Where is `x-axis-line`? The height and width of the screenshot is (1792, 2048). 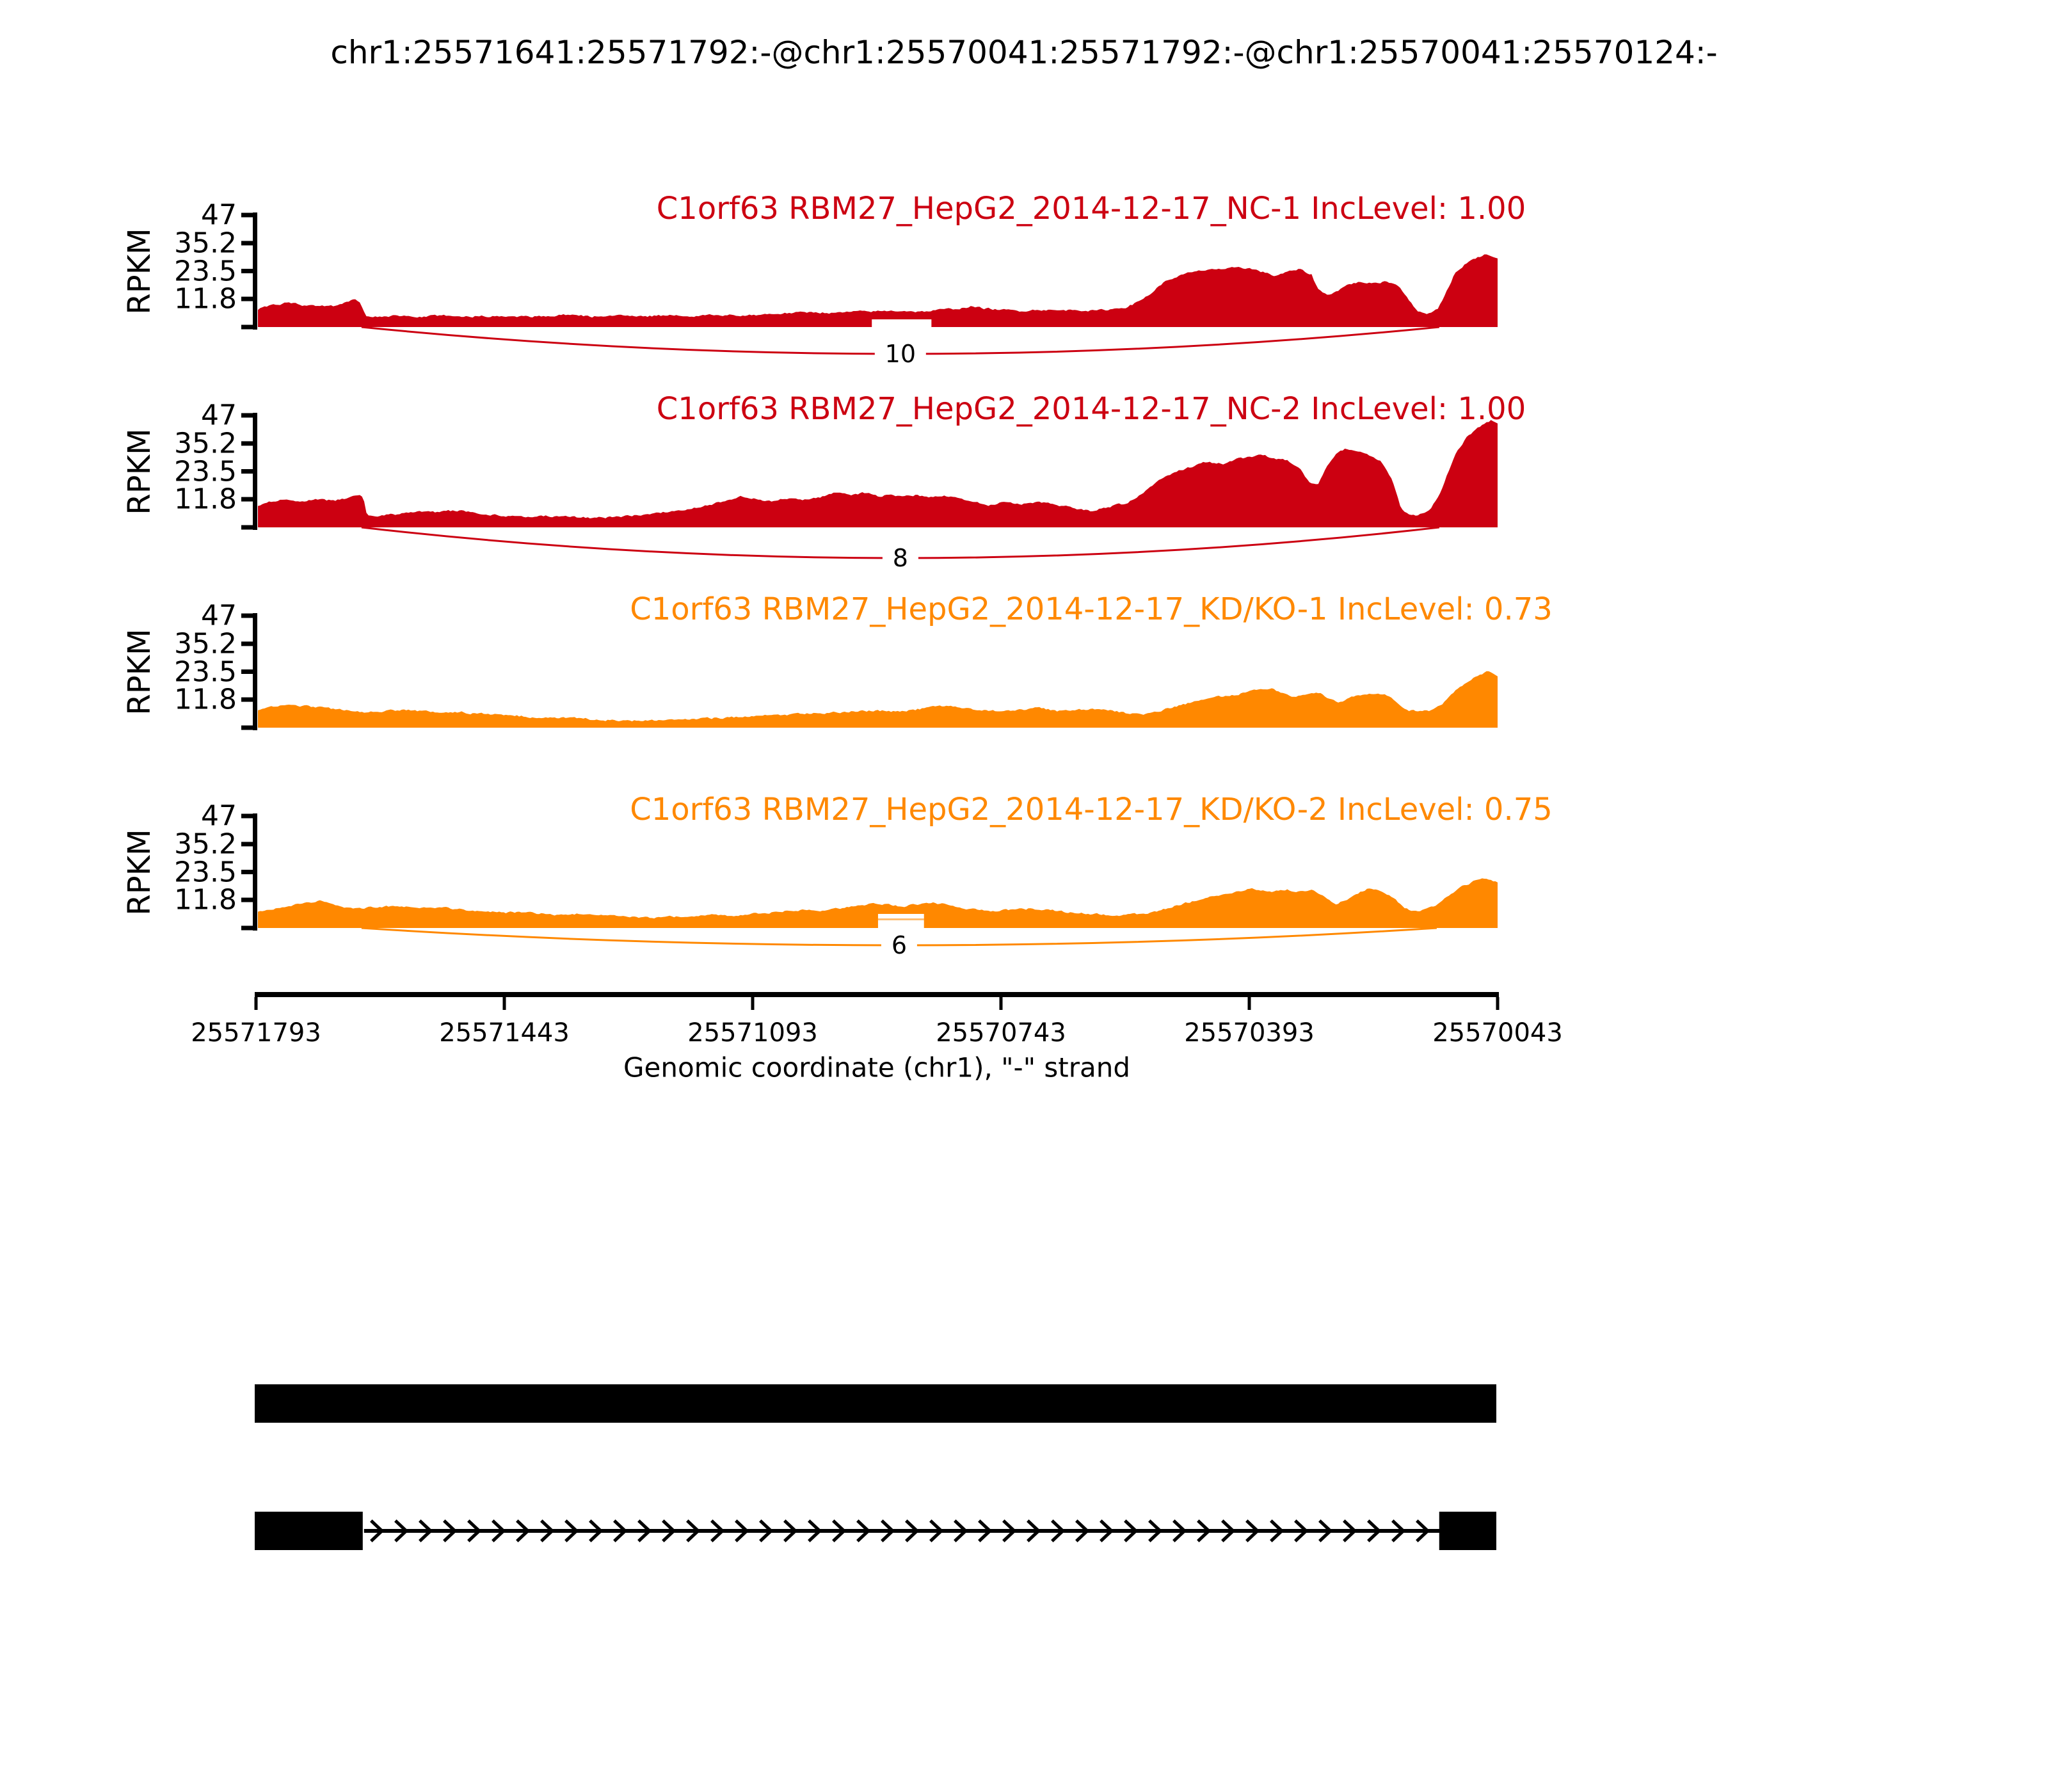
x-axis-line is located at coordinates (877, 994).